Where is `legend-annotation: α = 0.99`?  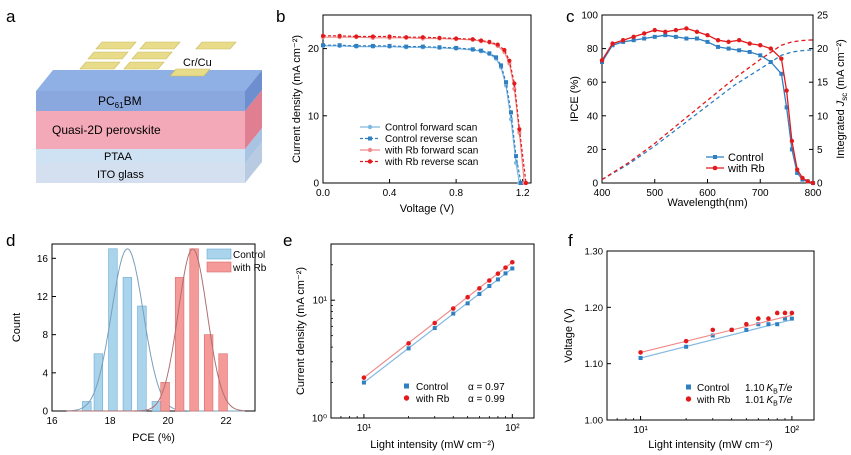 legend-annotation: α = 0.99 is located at coordinates (486, 399).